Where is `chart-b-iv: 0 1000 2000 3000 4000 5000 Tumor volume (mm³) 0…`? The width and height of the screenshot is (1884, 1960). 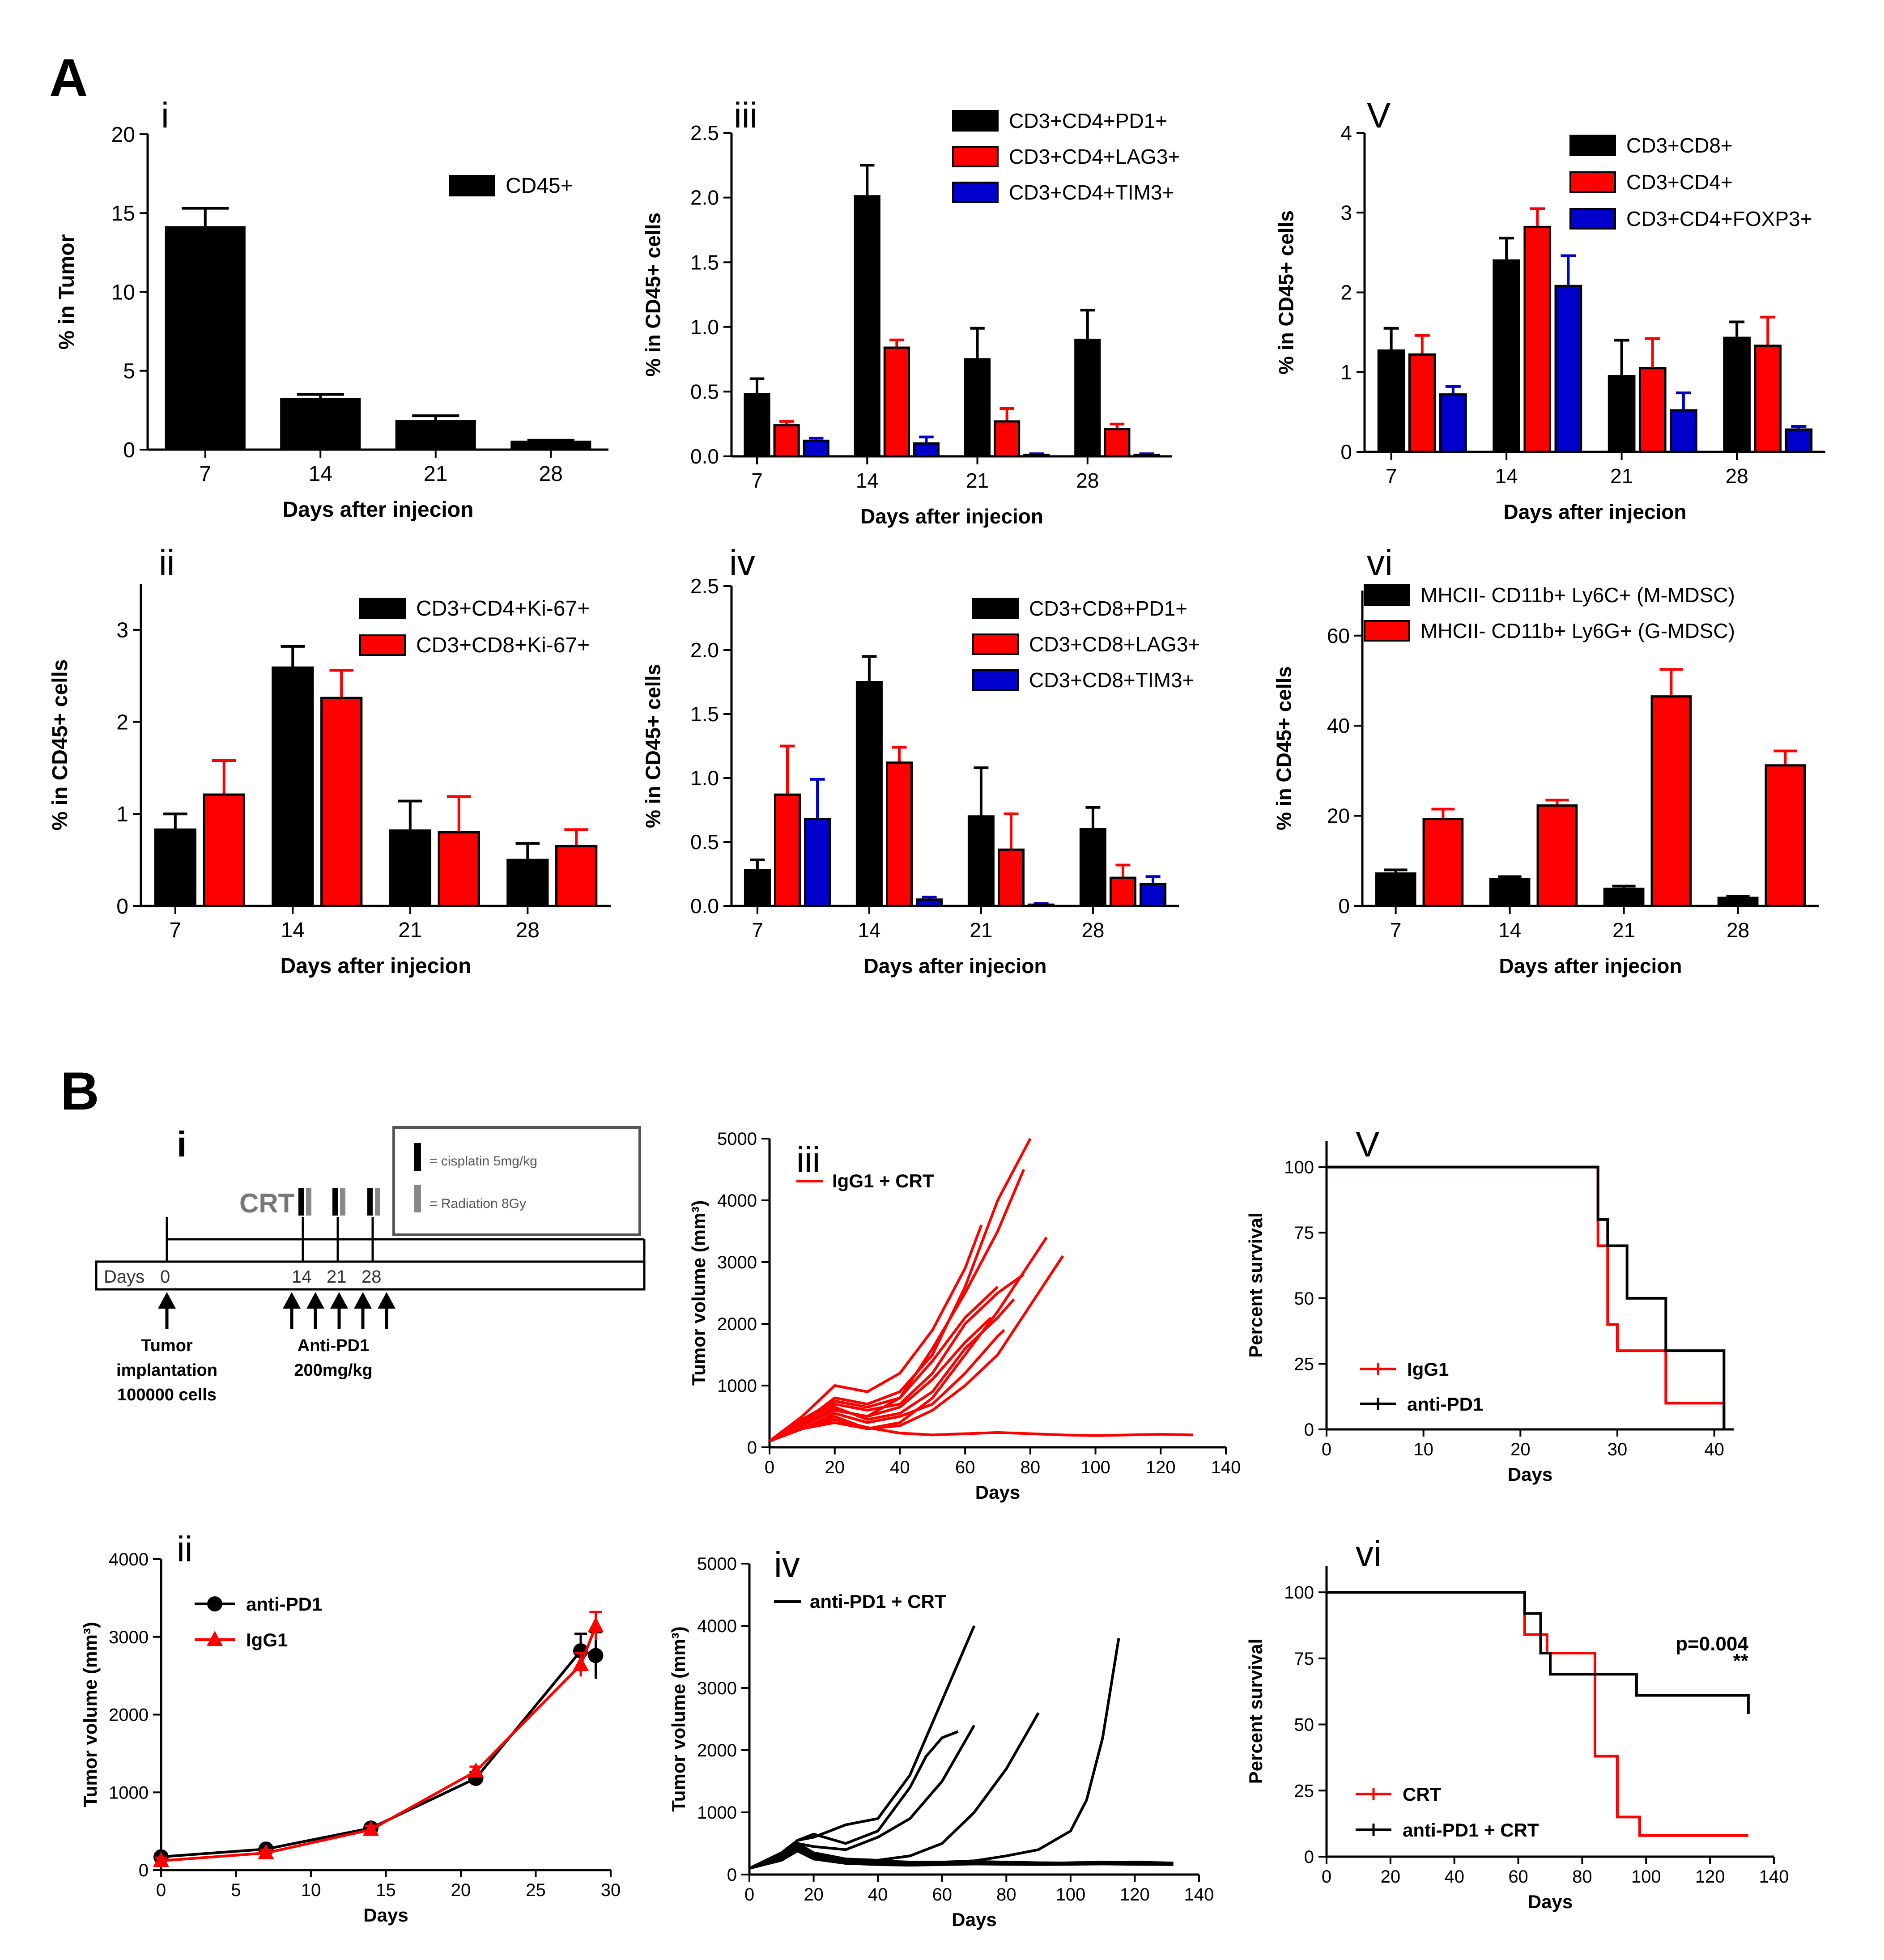
chart-b-iv: 0 1000 2000 3000 4000 5000 Tumor volume (mm³) 0… is located at coordinates (941, 1737).